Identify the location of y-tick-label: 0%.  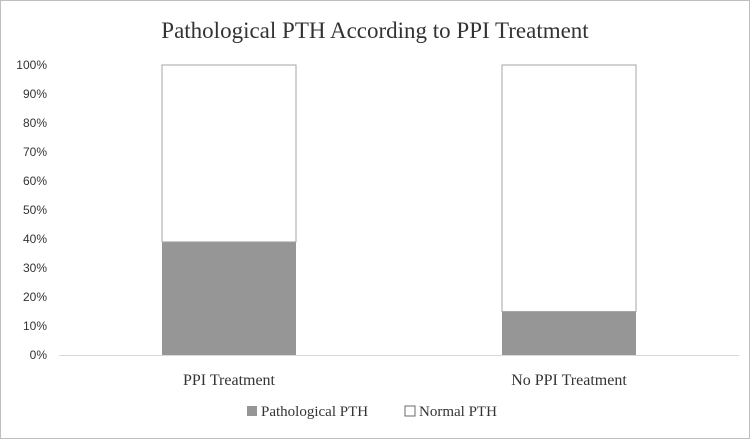
(39, 355).